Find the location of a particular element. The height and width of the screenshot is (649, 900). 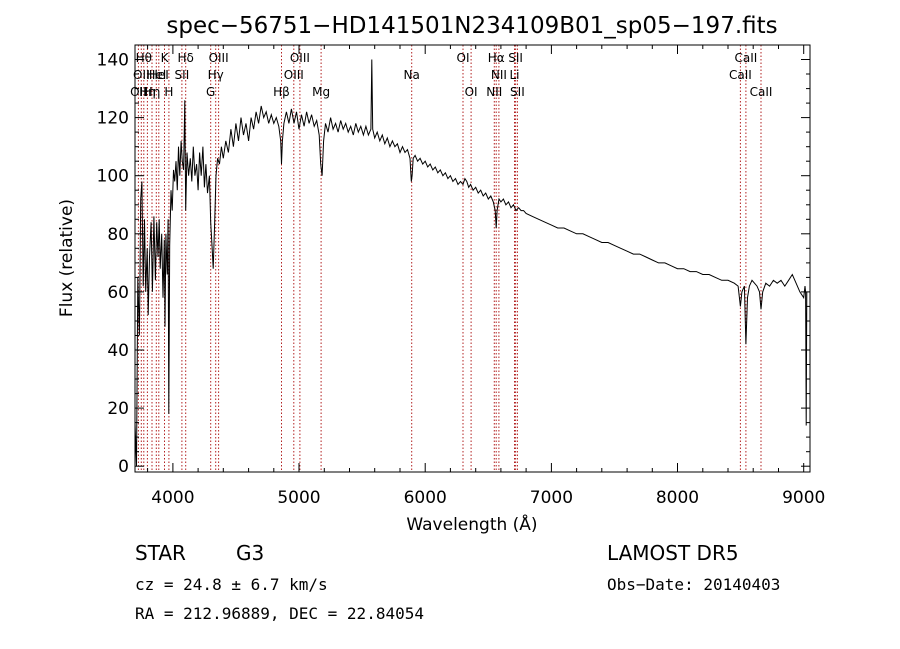

line-marker-label-17: Mg is located at coordinates (321, 92).